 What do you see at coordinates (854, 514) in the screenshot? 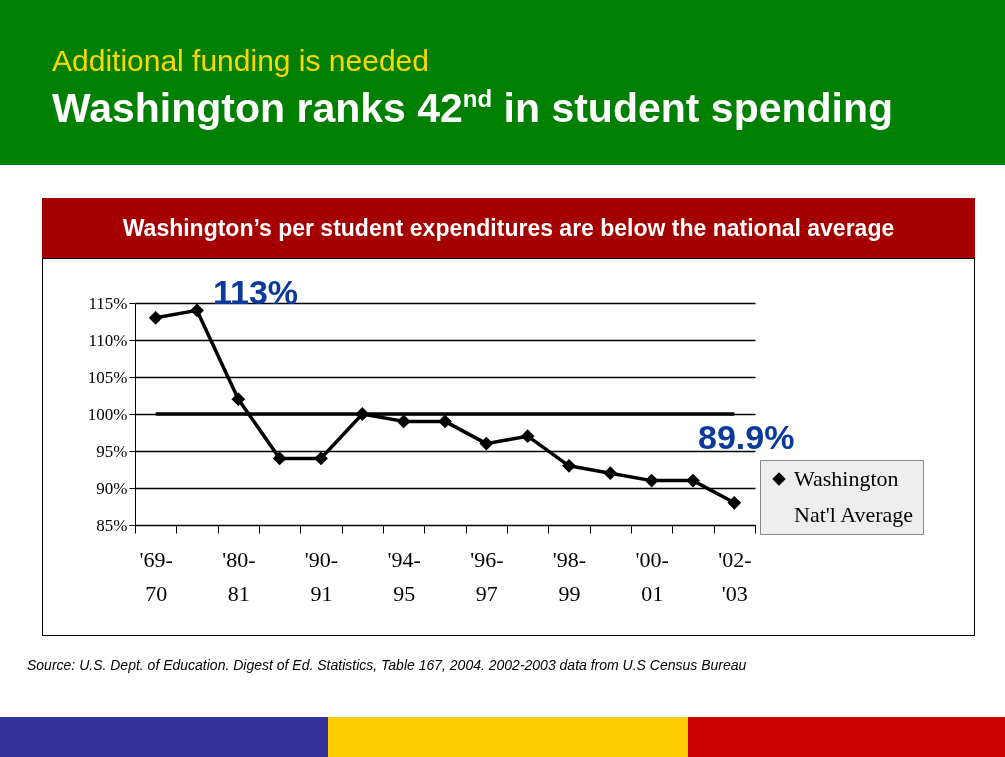
I see `legend-label: Nat'l Average` at bounding box center [854, 514].